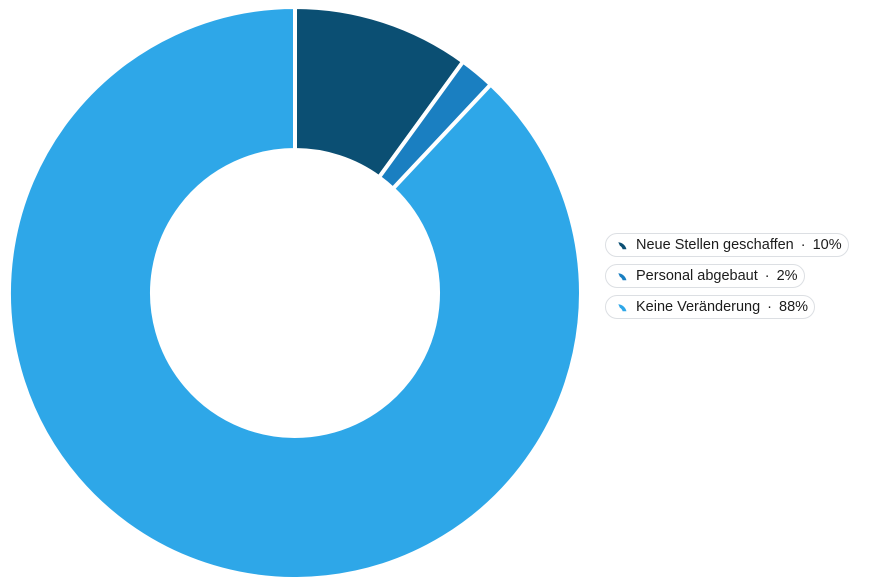 The image size is (884, 577). What do you see at coordinates (827, 245) in the screenshot?
I see `legend-value: 10%` at bounding box center [827, 245].